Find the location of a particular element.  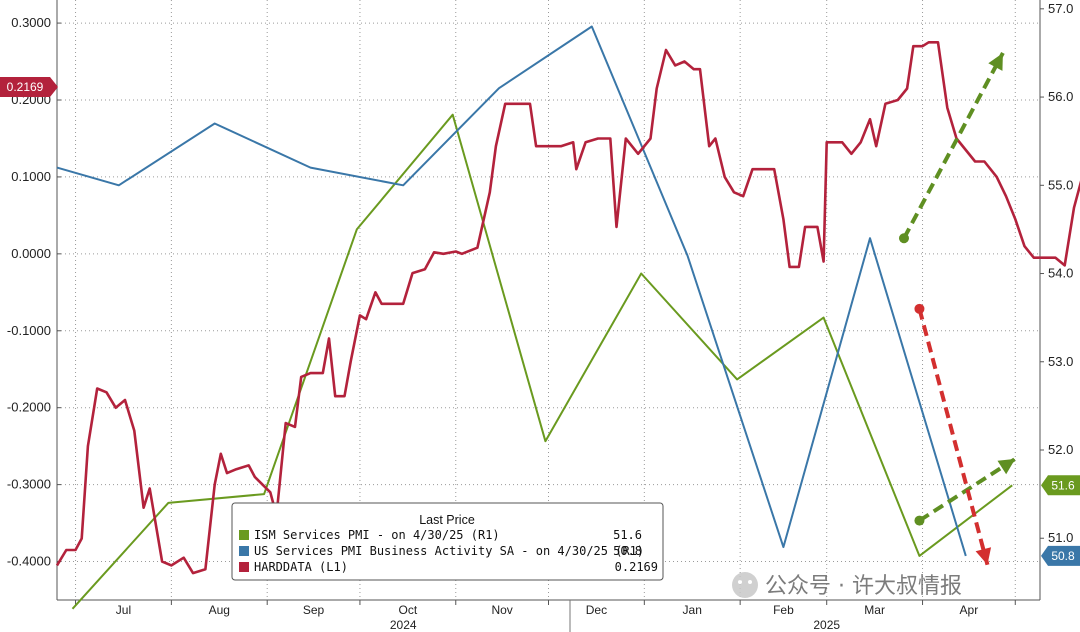

red-down-arrow-shaft is located at coordinates (953, 437).